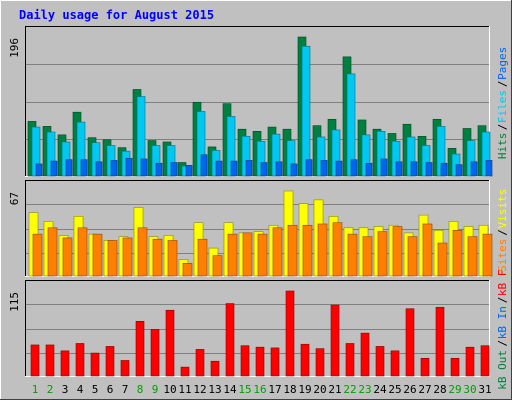 The width and height of the screenshot is (512, 400). I want to click on bar-kb-f-day-8: kB F 8: 74, so click(140, 349).